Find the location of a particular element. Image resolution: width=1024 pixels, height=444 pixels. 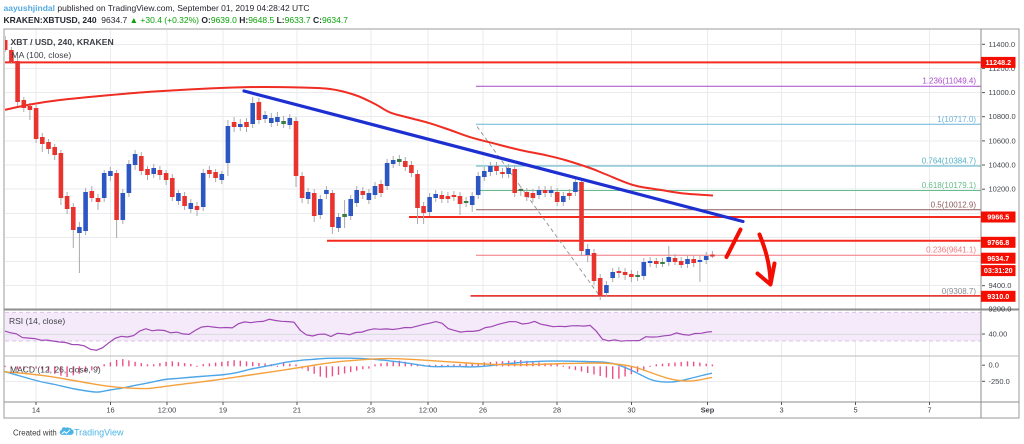

svg-text: -250.0 is located at coordinates (999, 381).